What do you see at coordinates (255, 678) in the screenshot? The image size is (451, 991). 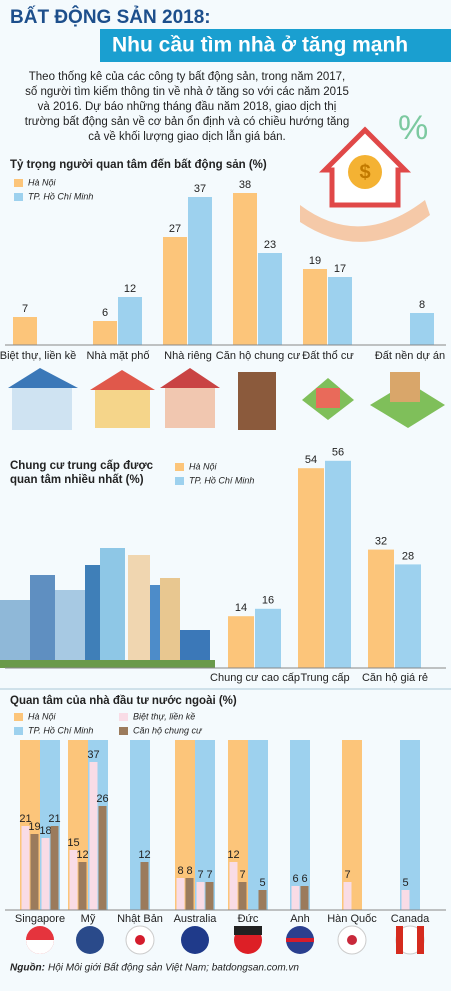 I see `x-tick-label: Chung cư cao cấp` at bounding box center [255, 678].